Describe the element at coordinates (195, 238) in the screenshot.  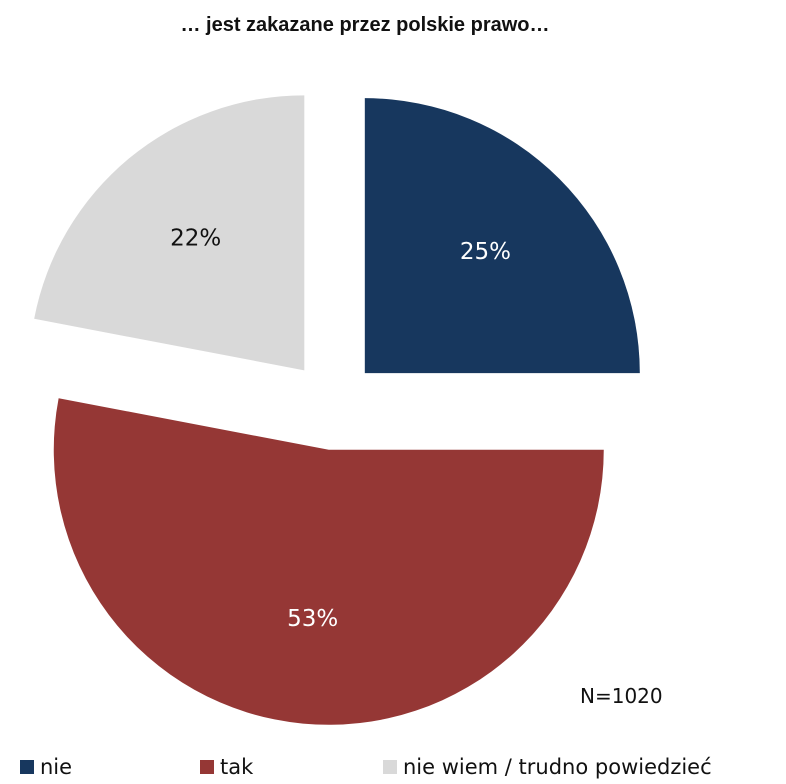
I see `pie-label-nie-wiem: 22%` at that location.